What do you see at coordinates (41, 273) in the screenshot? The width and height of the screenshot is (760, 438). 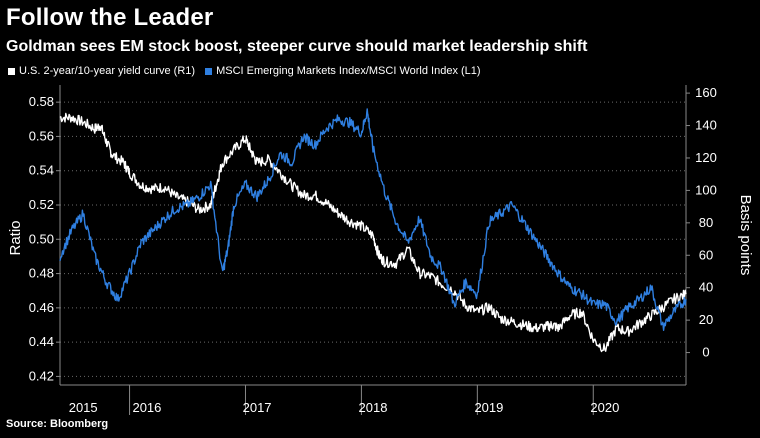 I see `y-left-tick-label-5: 0.48` at bounding box center [41, 273].